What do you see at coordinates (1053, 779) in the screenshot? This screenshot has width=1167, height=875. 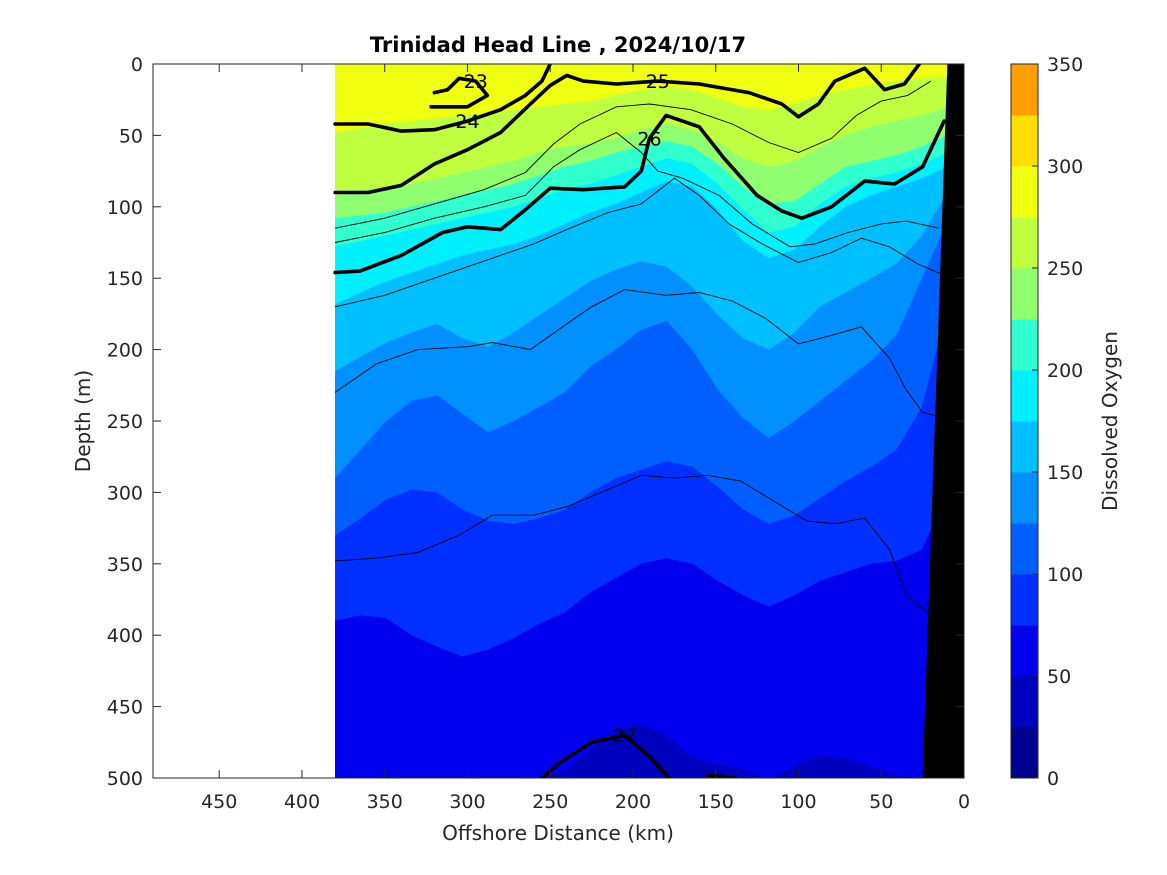 I see `colorbar-tick-label: 0` at bounding box center [1053, 779].